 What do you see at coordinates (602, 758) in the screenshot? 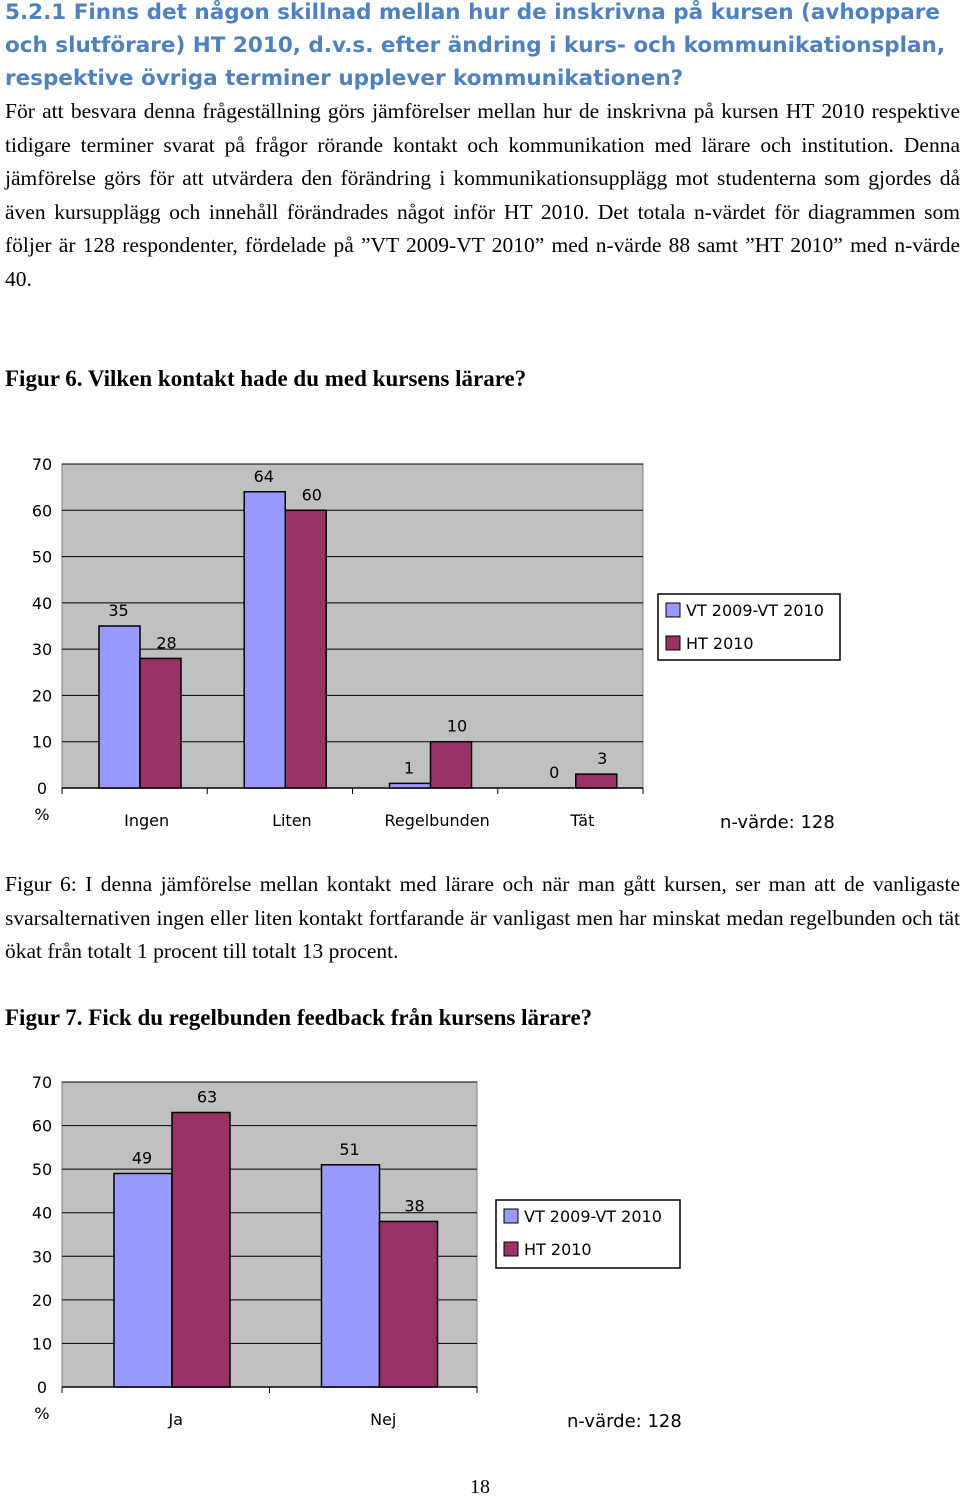
I see `data-label: 3` at bounding box center [602, 758].